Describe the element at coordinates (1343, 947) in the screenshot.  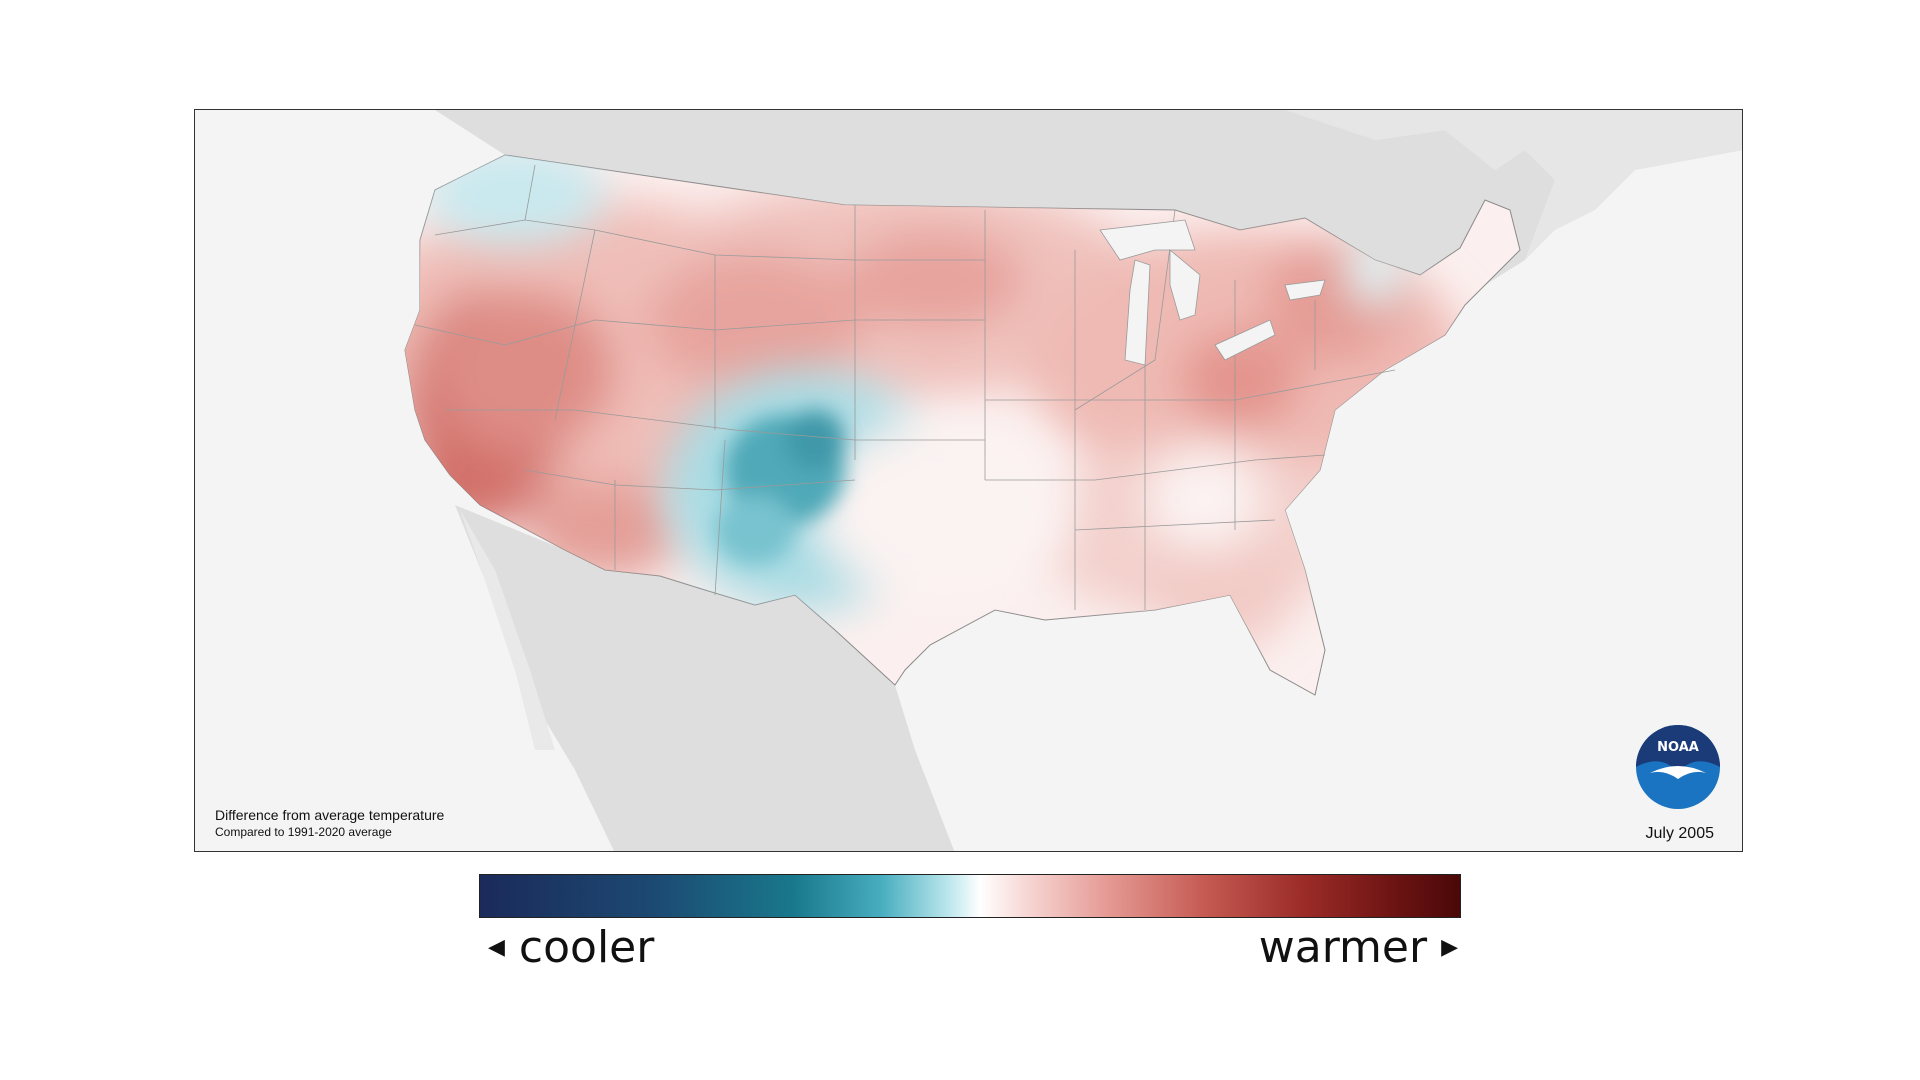
I see `warmer-label: warmer` at that location.